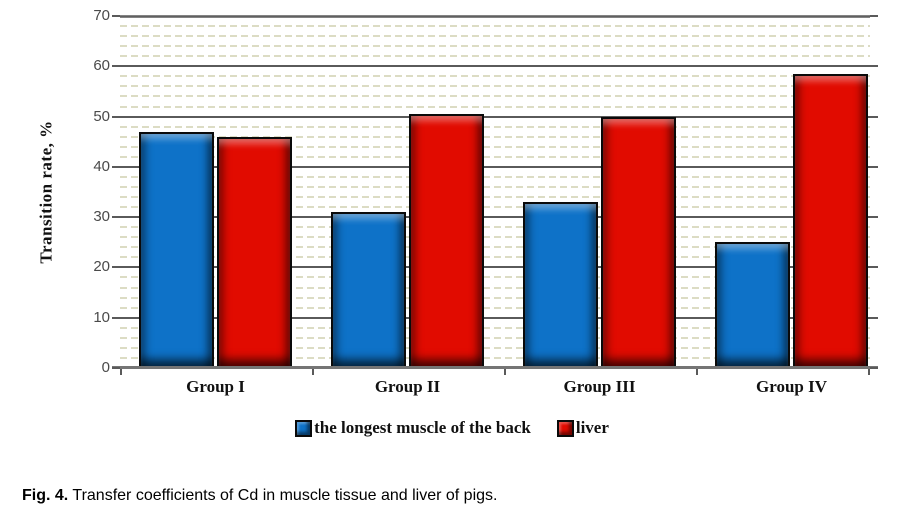 Image resolution: width=904 pixels, height=527 pixels. Describe the element at coordinates (45, 495) in the screenshot. I see `caption-prefix: Fig. 4.` at that location.